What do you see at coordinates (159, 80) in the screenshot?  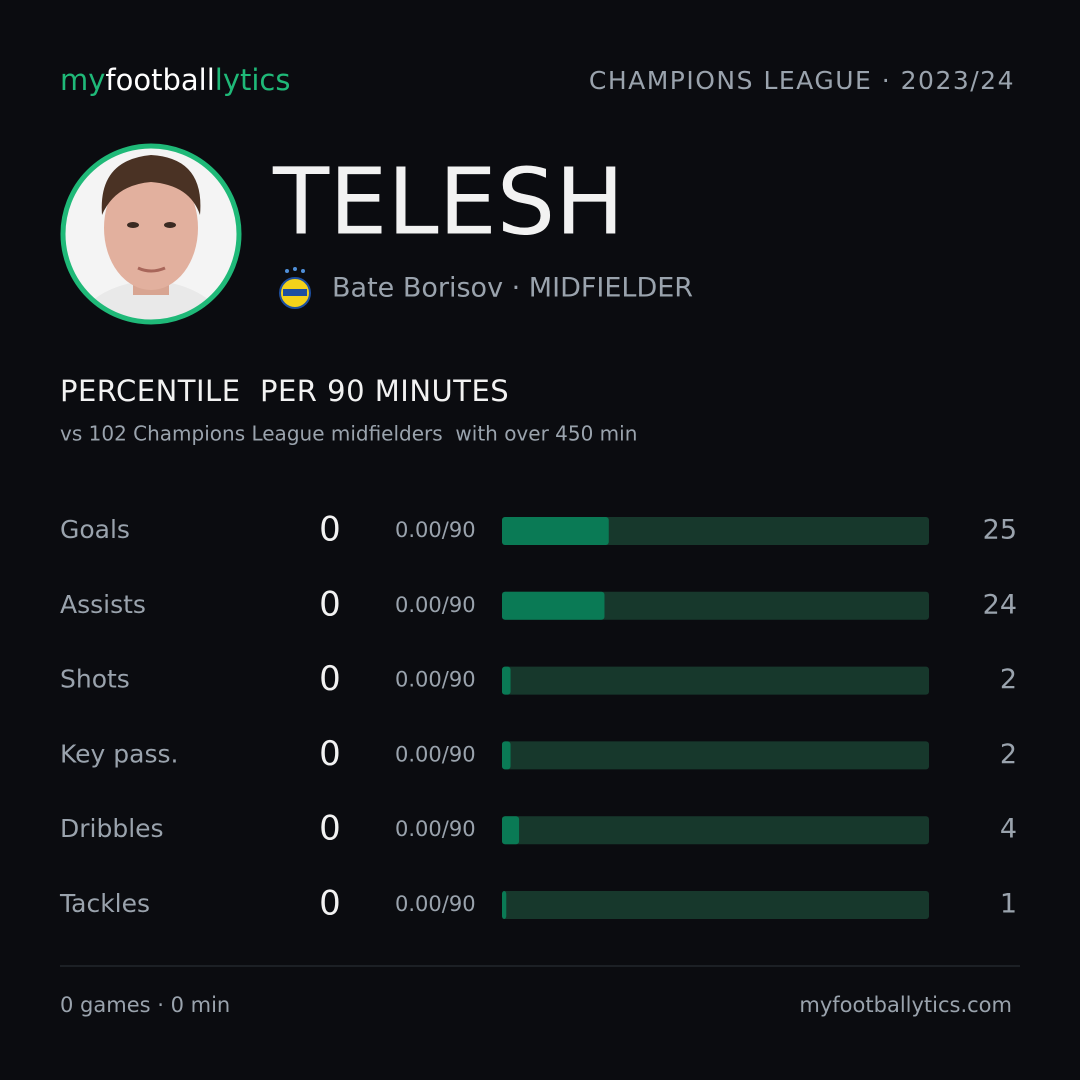 I see `logo-part: football` at bounding box center [159, 80].